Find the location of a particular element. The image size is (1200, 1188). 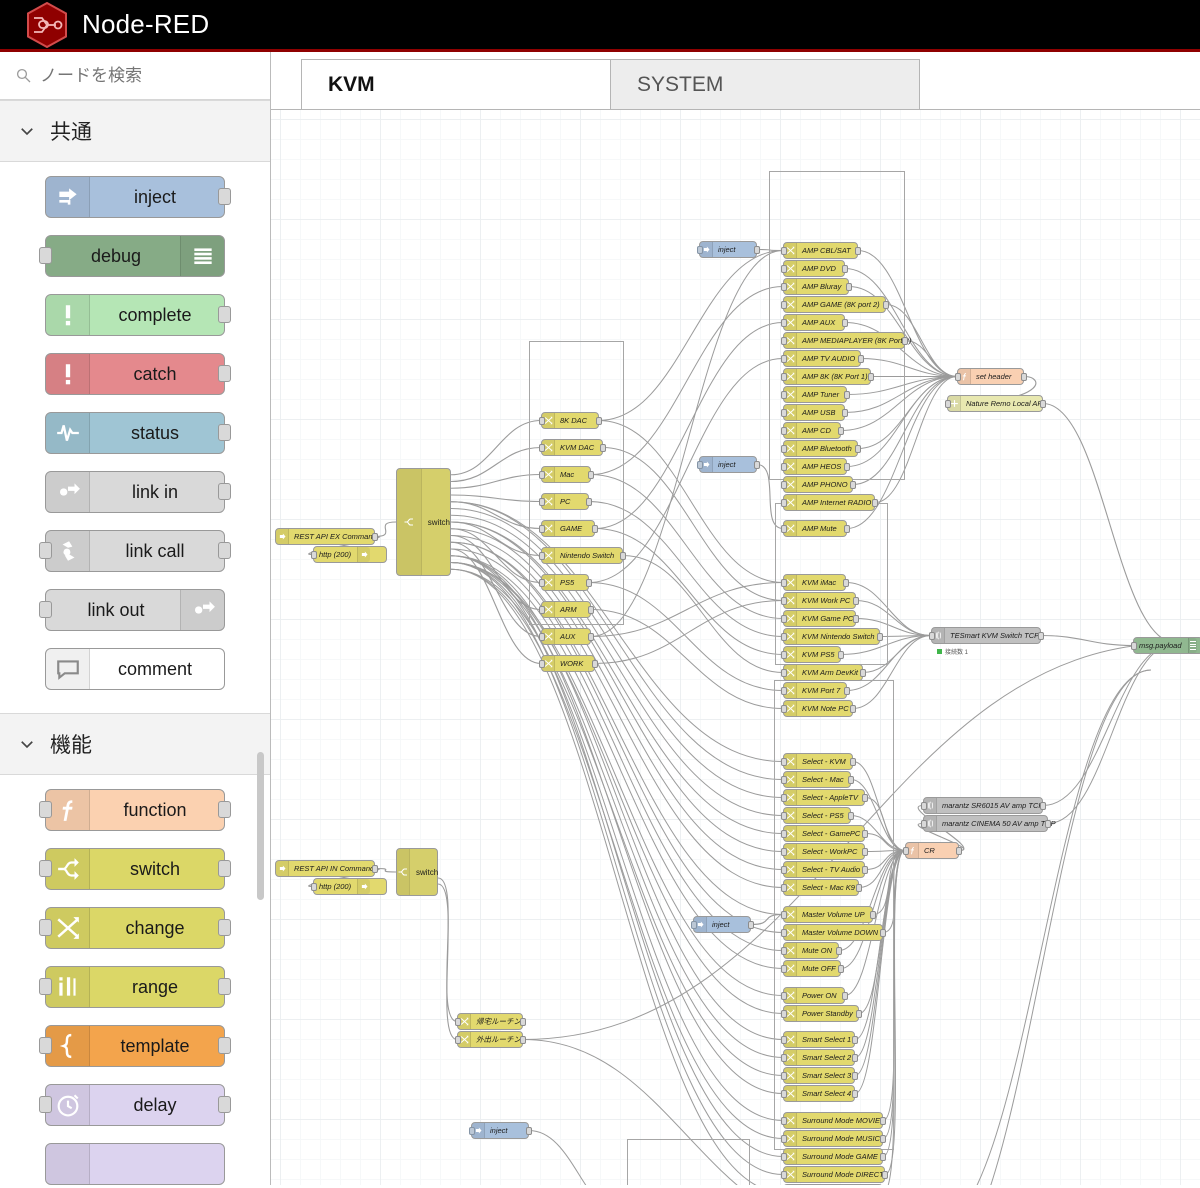

palette-node-catch: catch is located at coordinates (138, 374).